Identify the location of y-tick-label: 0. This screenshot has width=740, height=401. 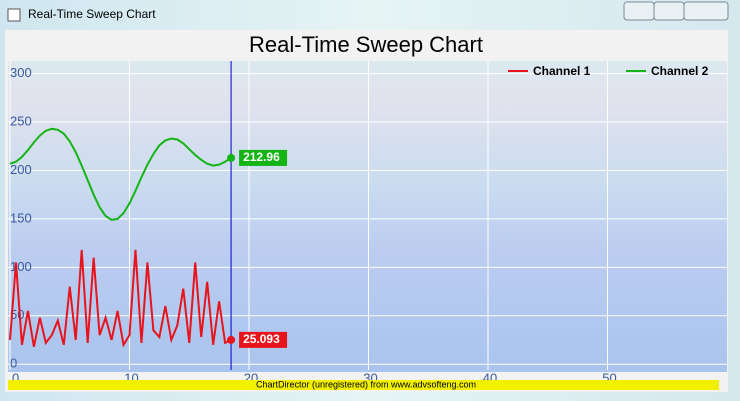
(13, 363).